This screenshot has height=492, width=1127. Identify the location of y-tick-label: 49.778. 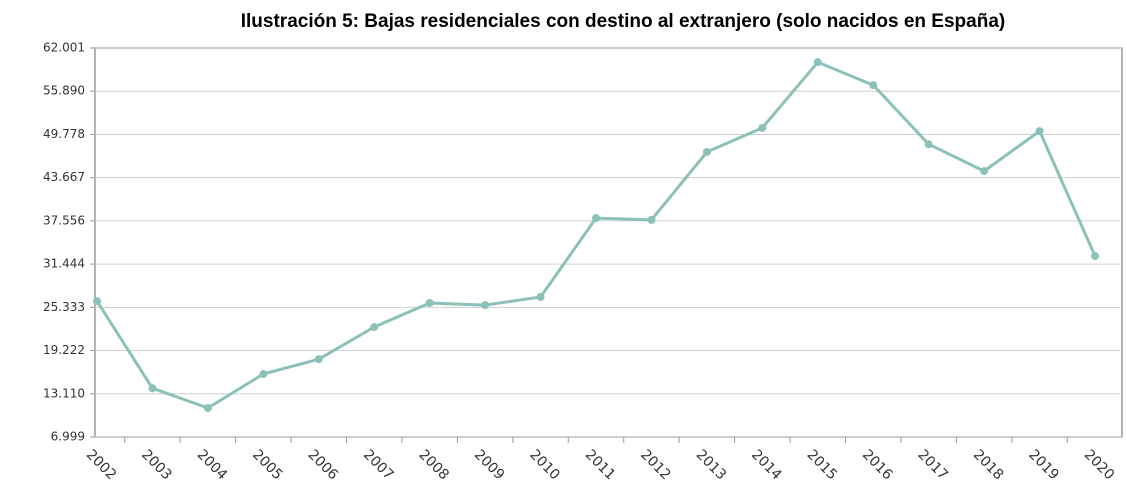
(64, 134).